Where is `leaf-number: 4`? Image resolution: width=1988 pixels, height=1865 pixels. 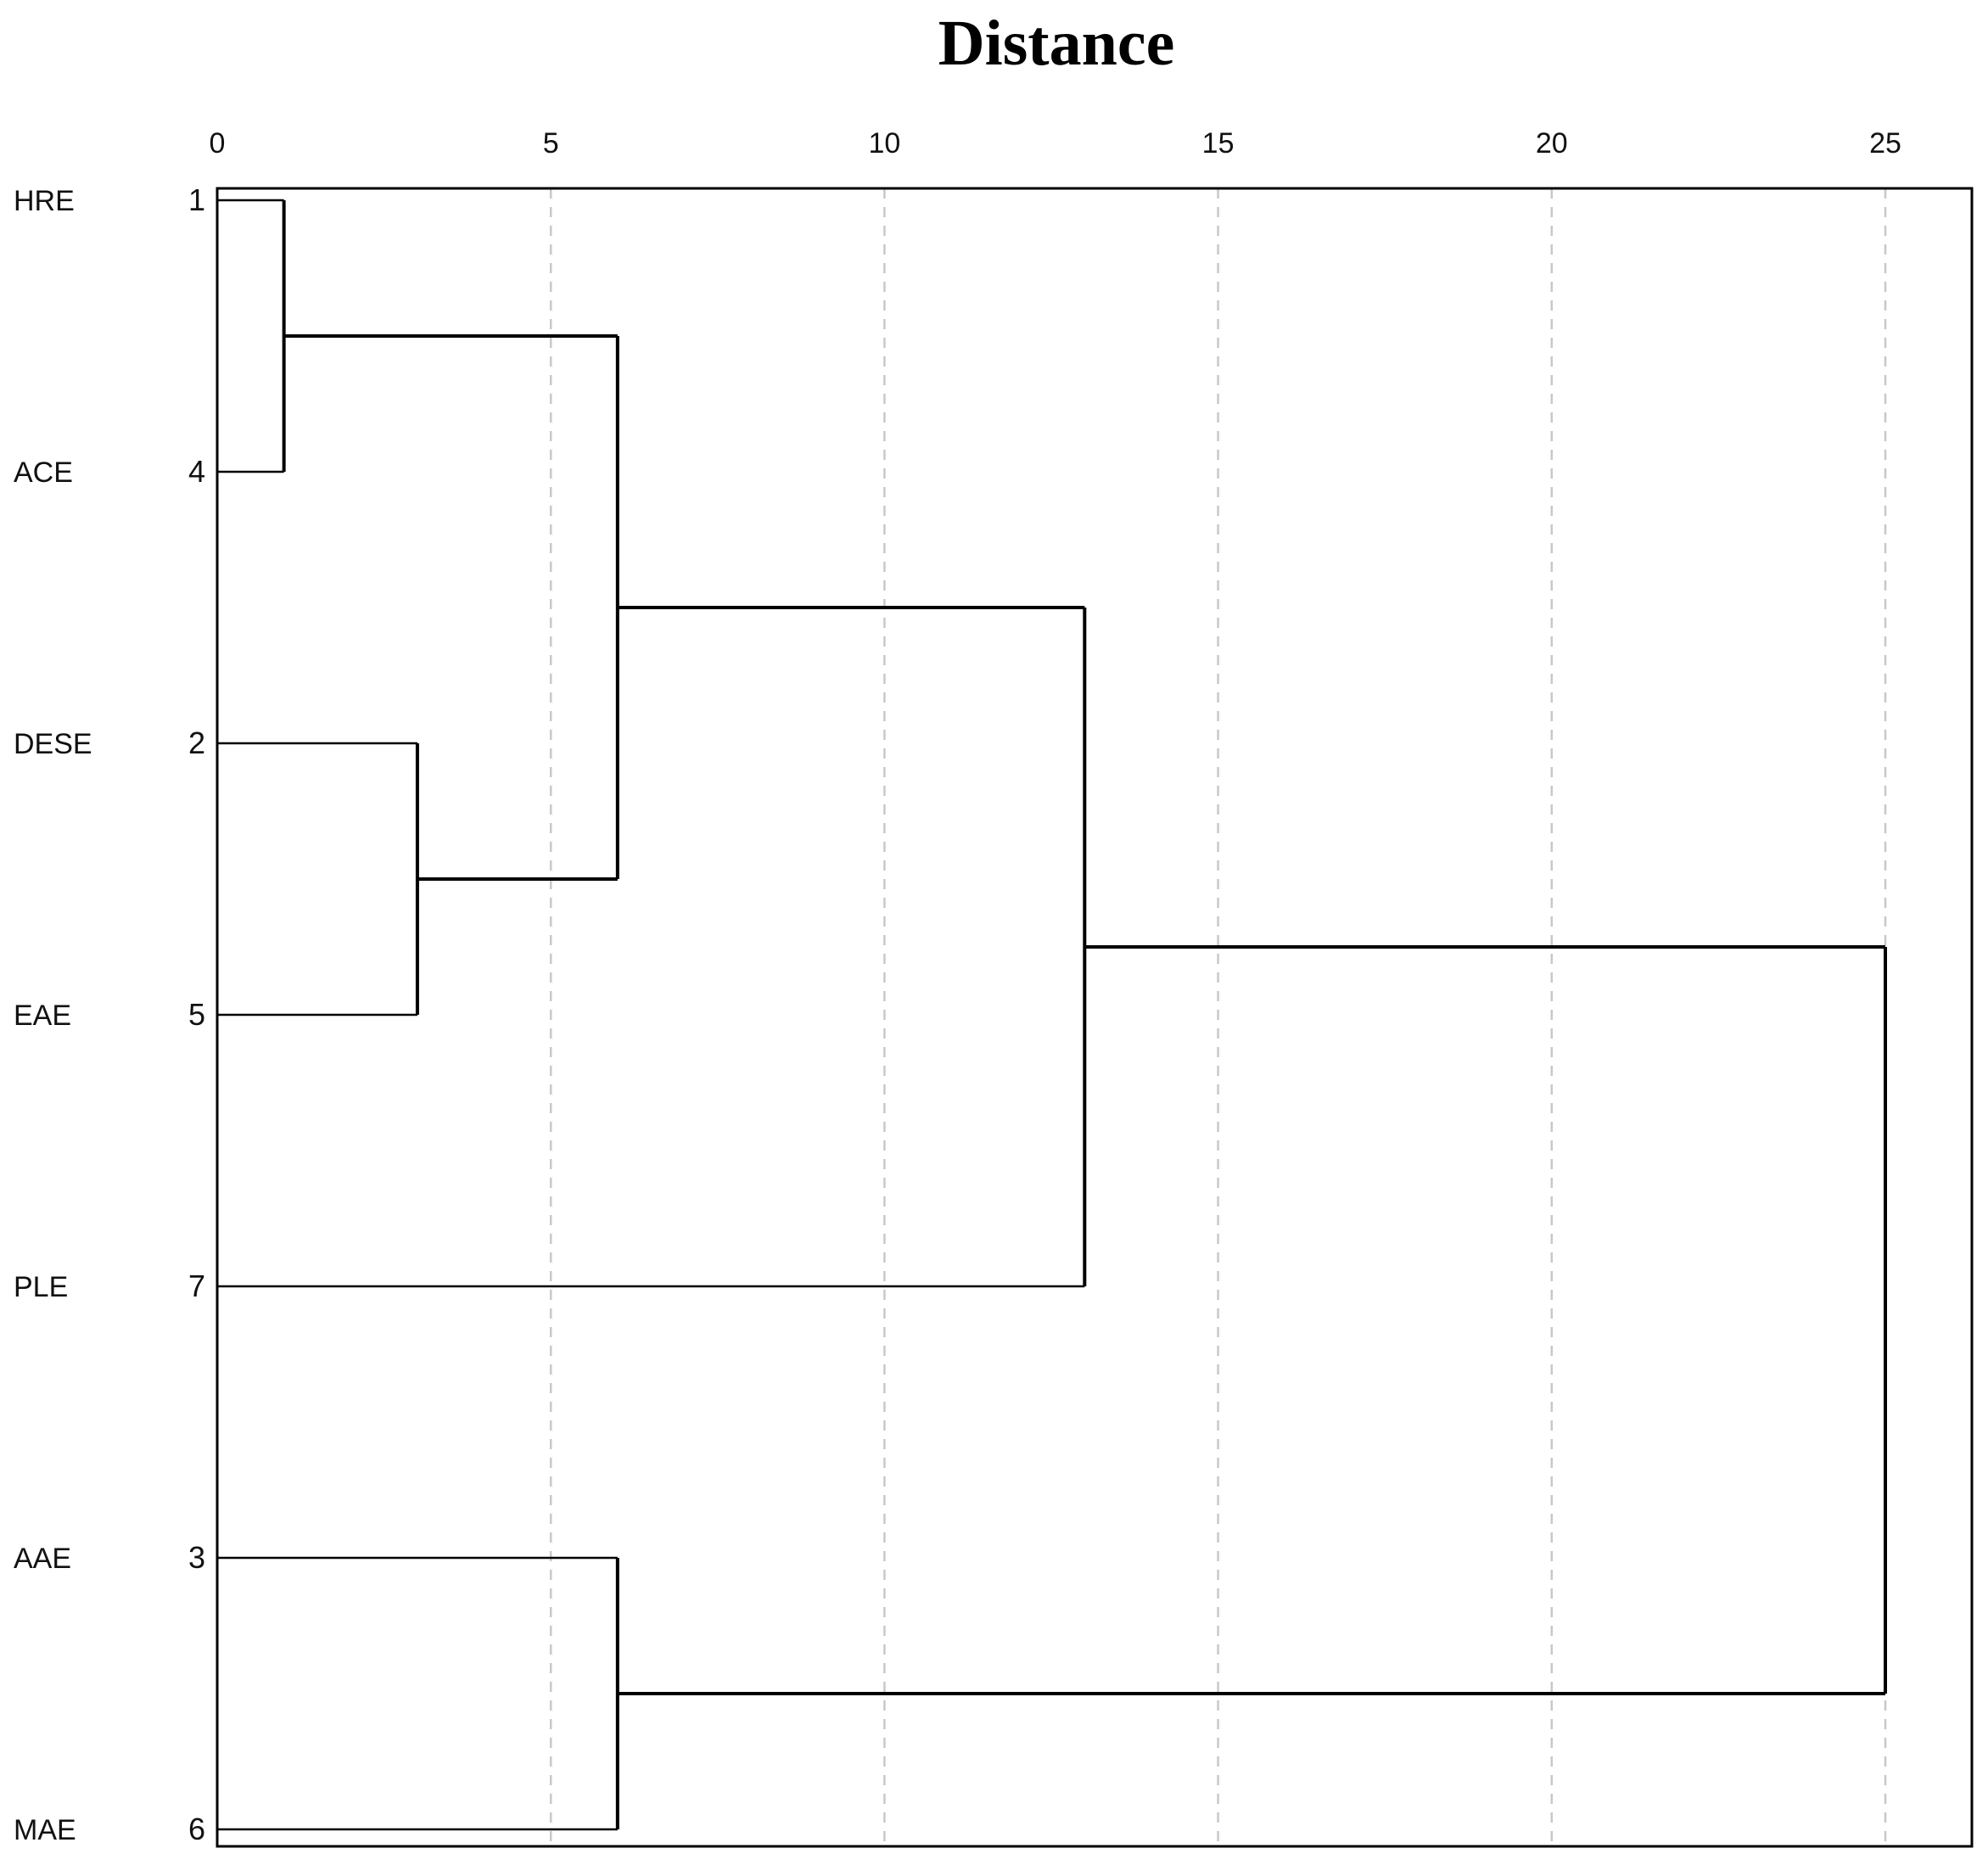 leaf-number: 4 is located at coordinates (196, 471).